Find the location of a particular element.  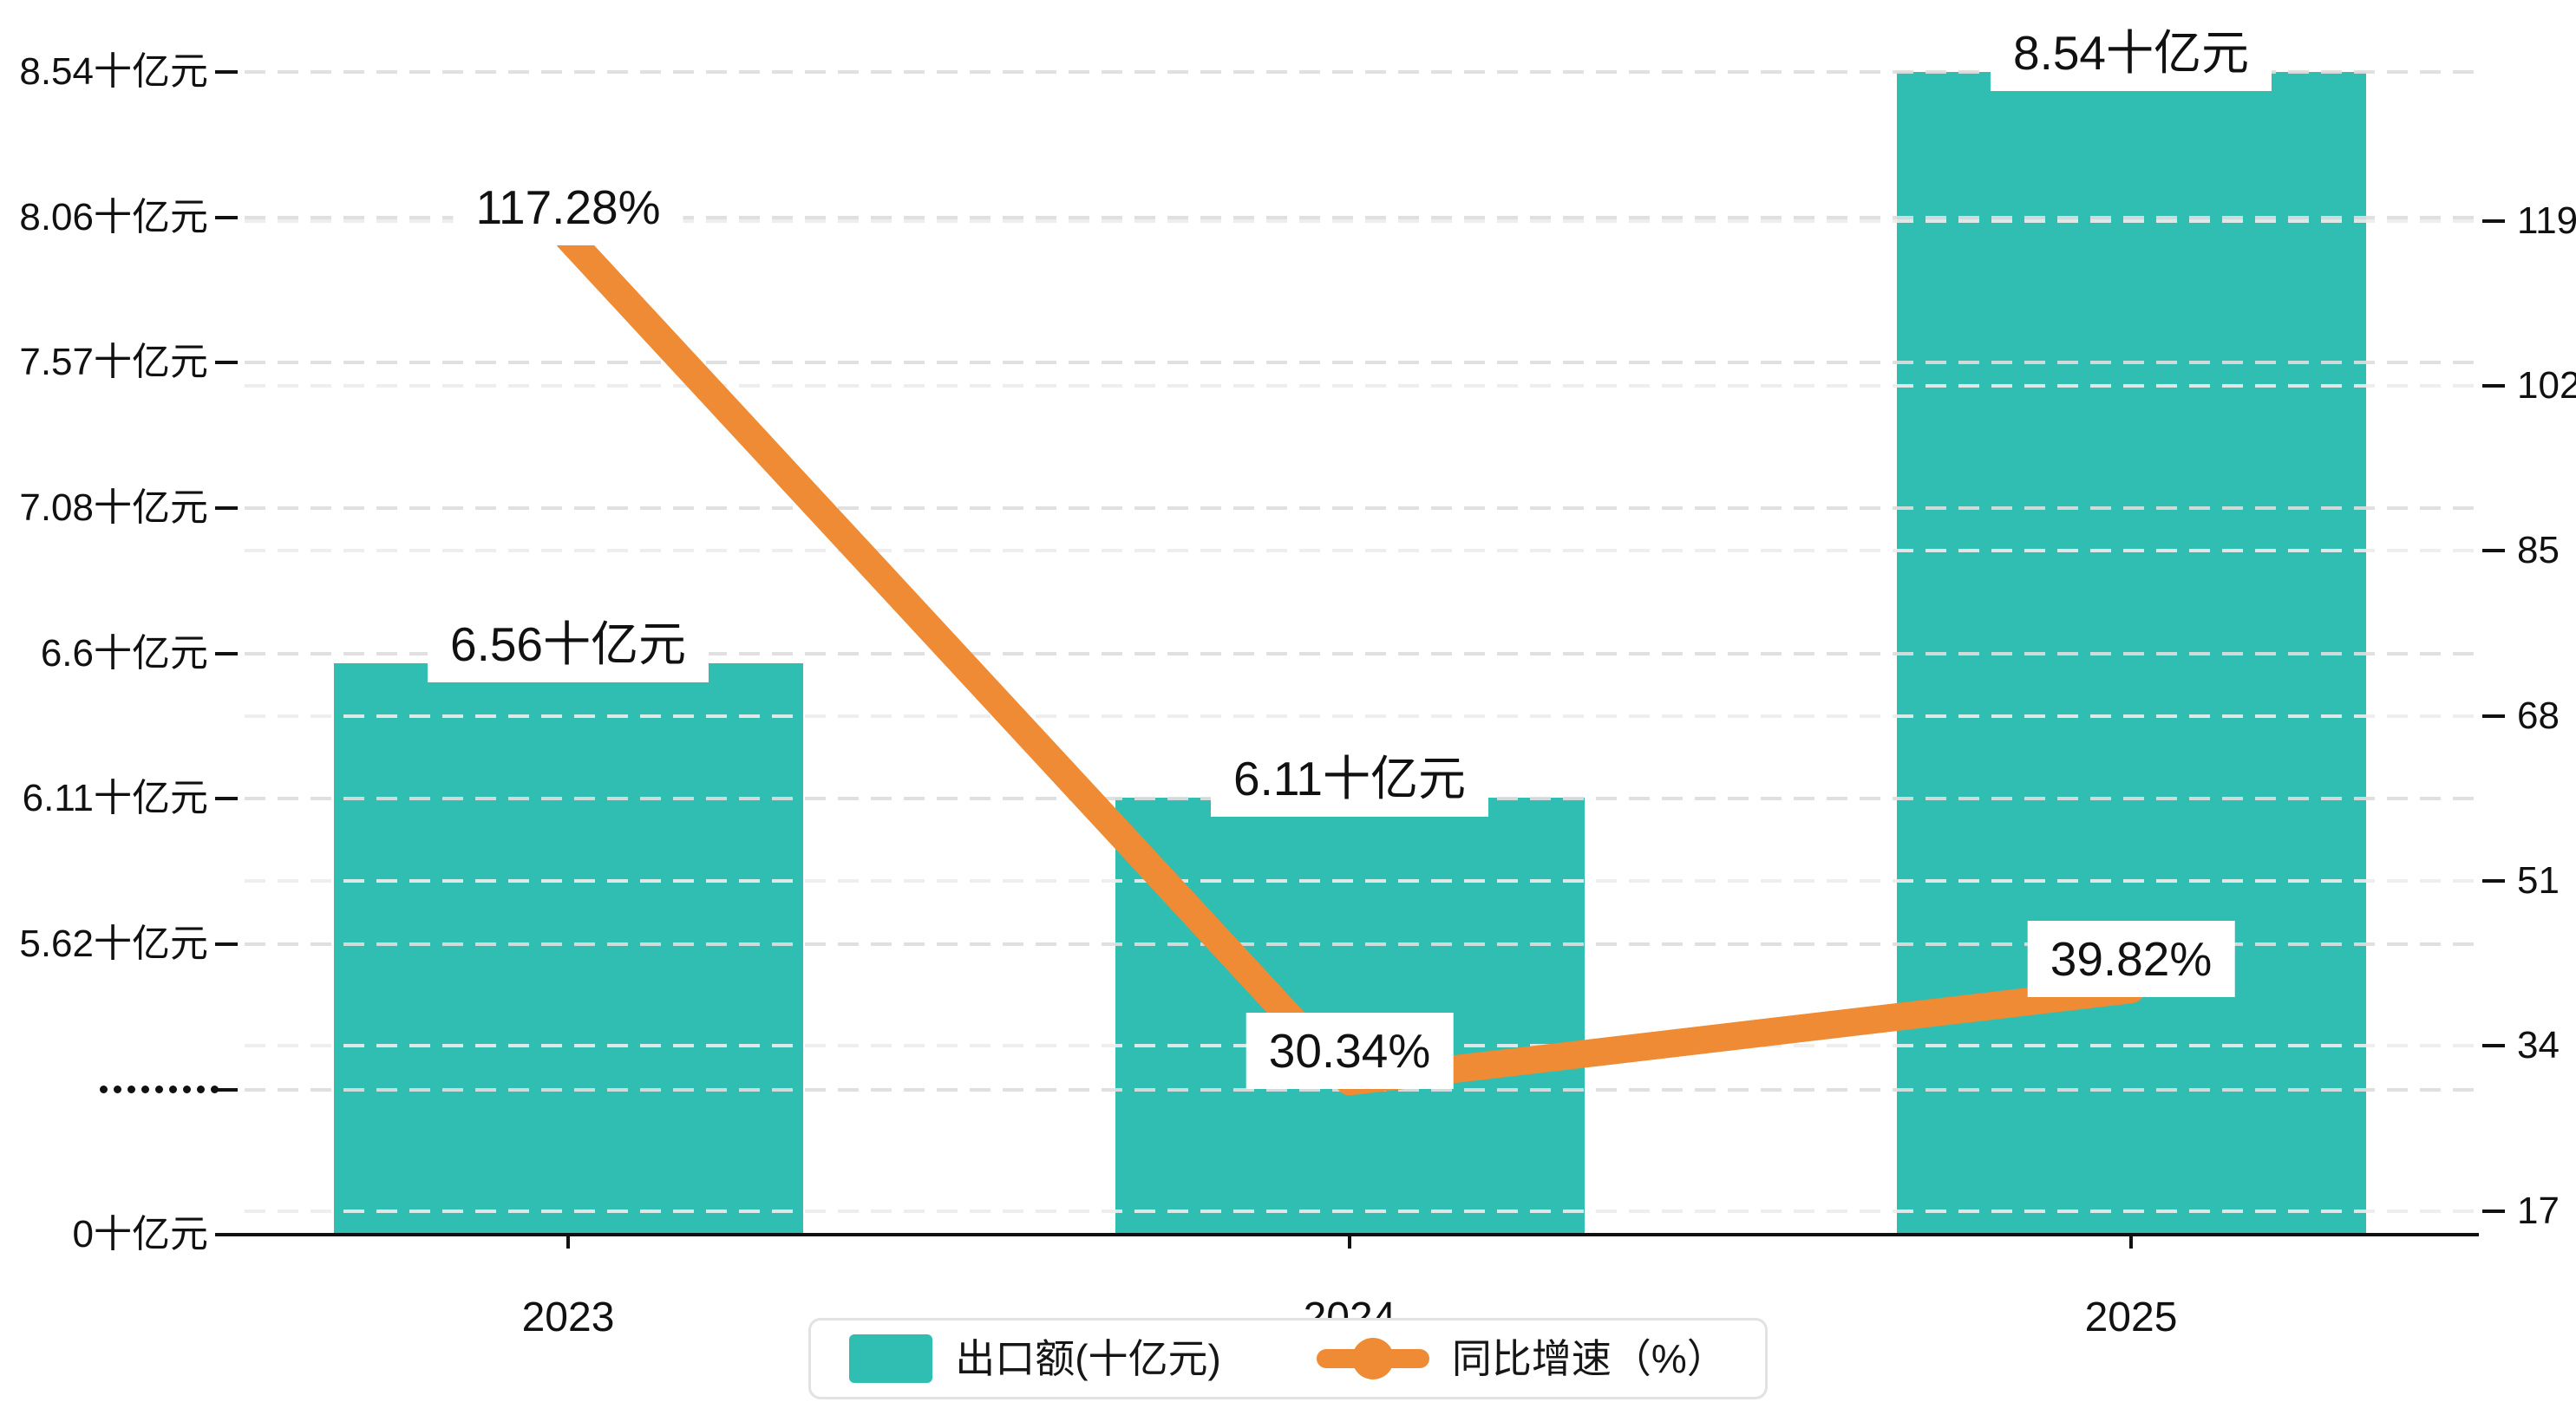

right-axis-tick-label: 34 is located at coordinates (2538, 1045).